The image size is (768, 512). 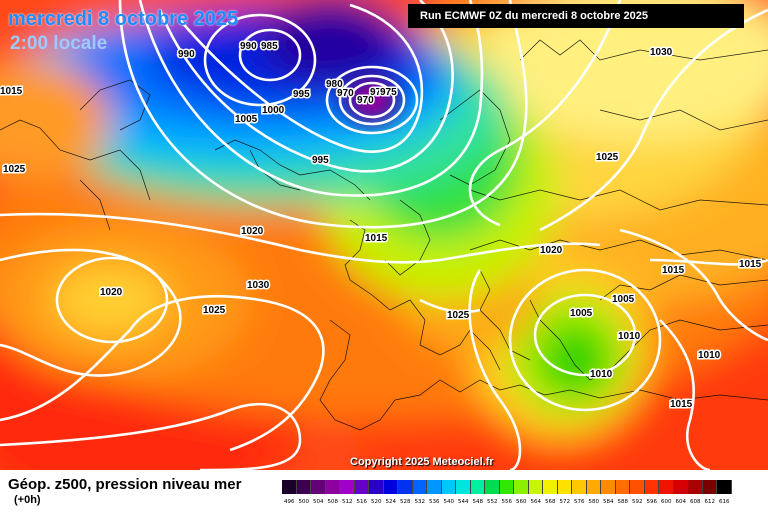 What do you see at coordinates (521, 502) in the screenshot?
I see `scale-label: 560` at bounding box center [521, 502].